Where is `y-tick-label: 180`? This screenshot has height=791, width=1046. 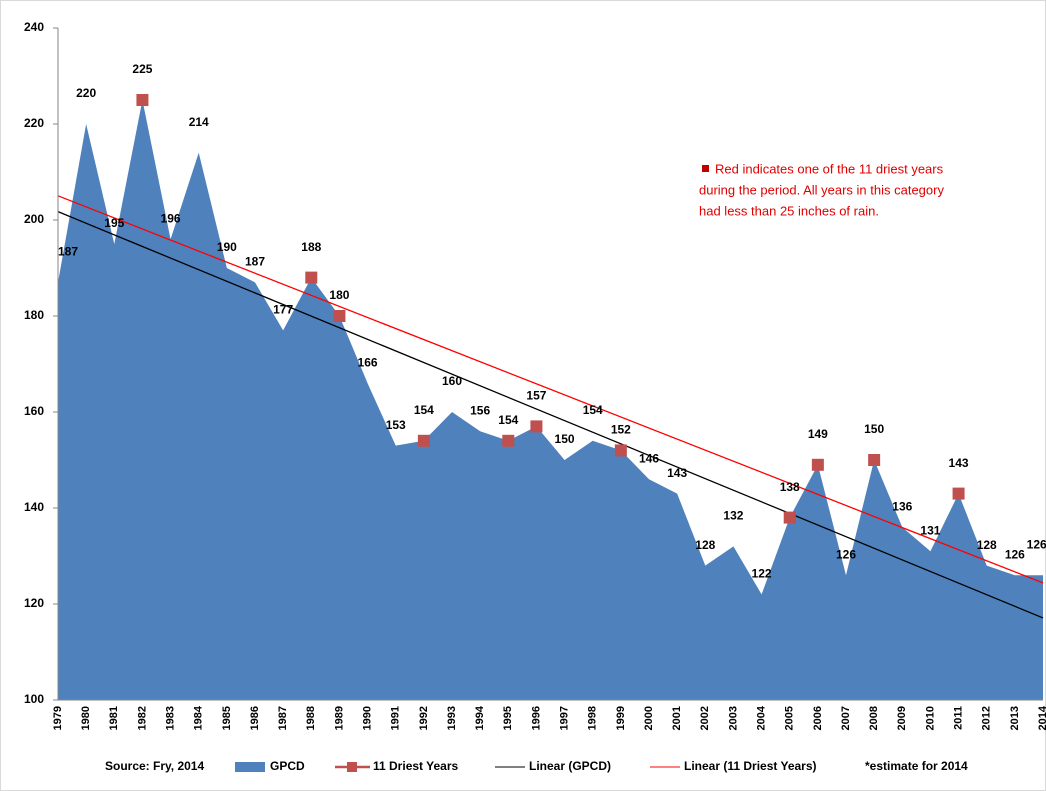
y-tick-label: 180 is located at coordinates (34, 315).